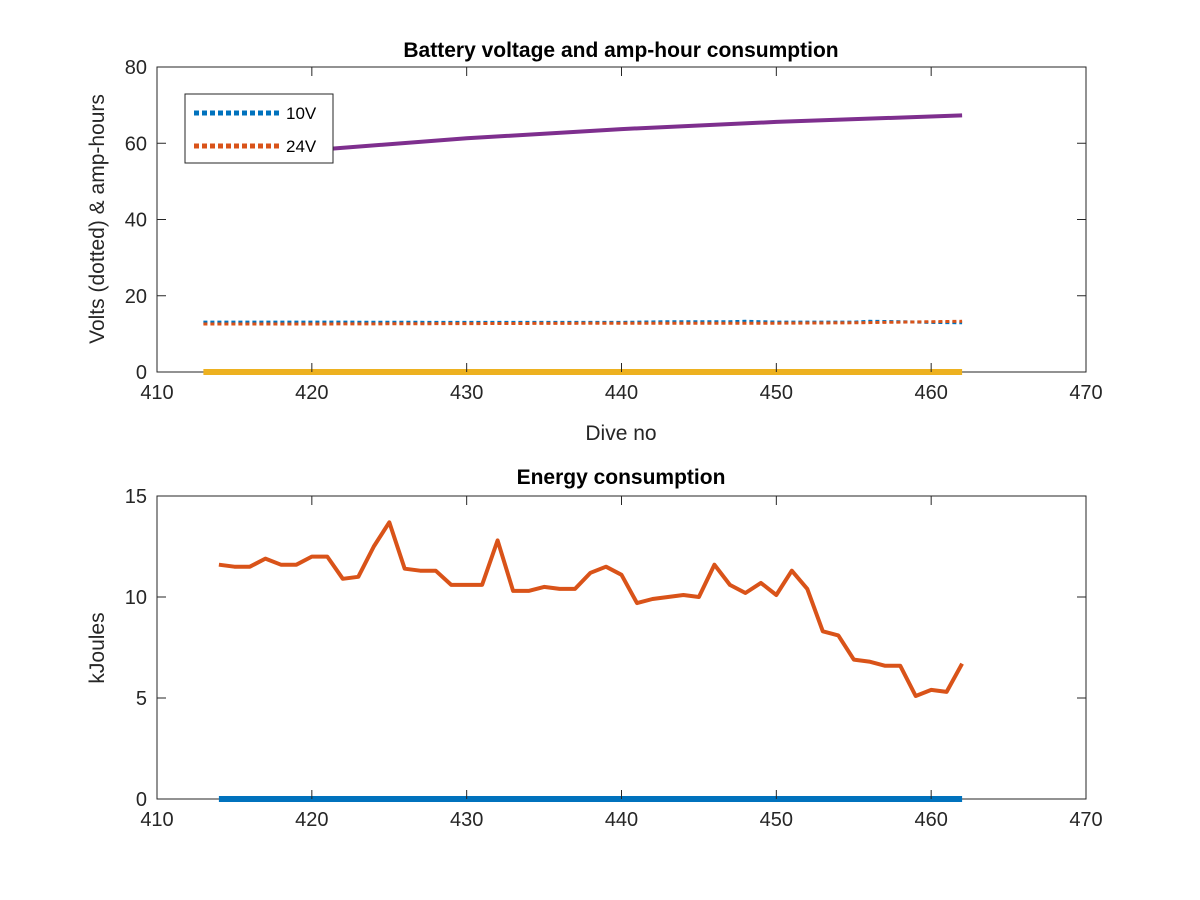  I want to click on energy-chart-y-tick-label: 15, so click(136, 497).